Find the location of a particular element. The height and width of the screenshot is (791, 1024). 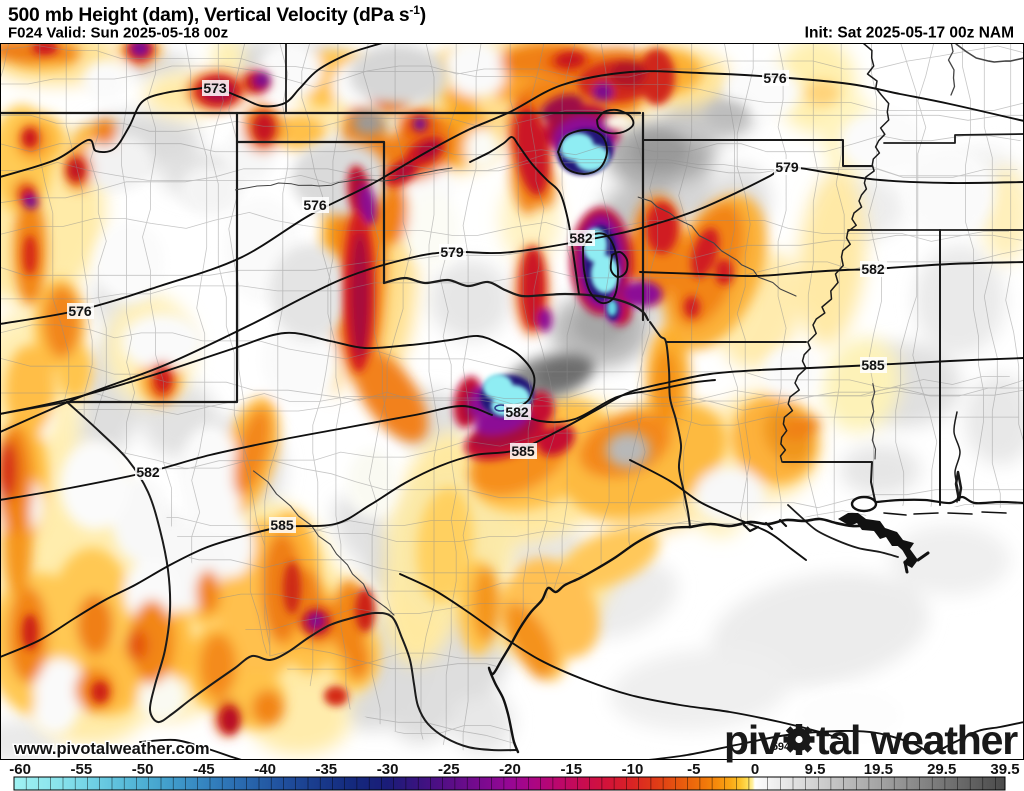

svg-text: 0 is located at coordinates (755, 769).